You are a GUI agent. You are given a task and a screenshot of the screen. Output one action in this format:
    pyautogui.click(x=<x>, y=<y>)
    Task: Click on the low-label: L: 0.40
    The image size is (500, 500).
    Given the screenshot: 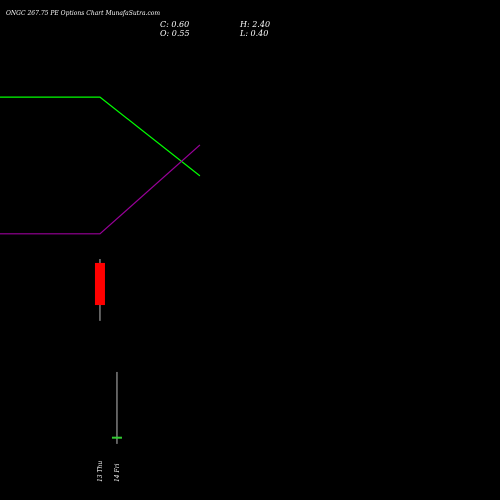 What is the action you would take?
    pyautogui.click(x=253, y=33)
    